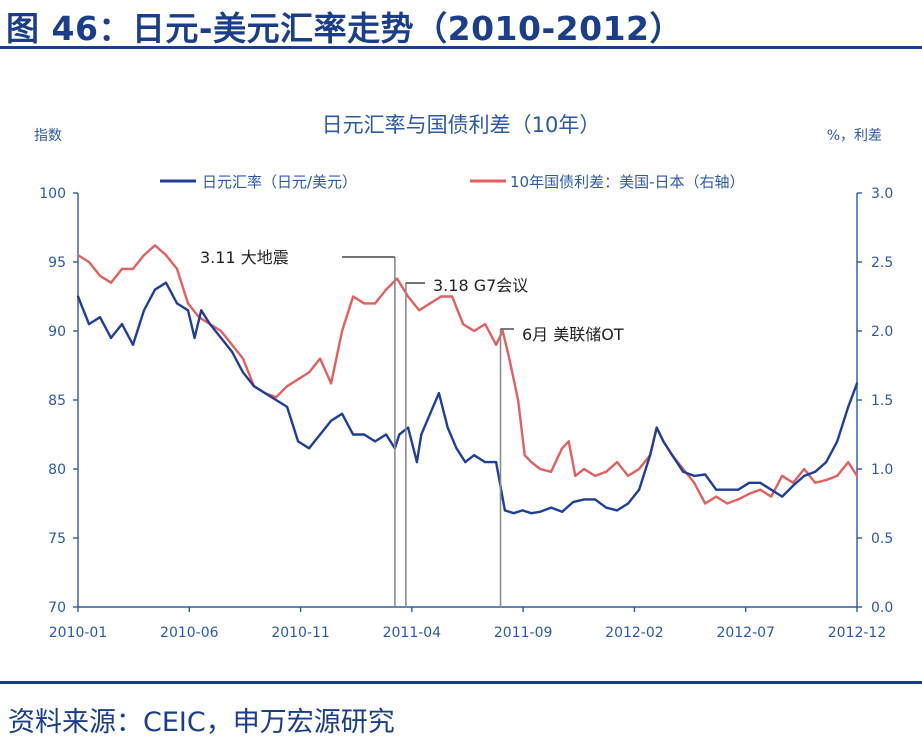 The height and width of the screenshot is (744, 922). What do you see at coordinates (57, 539) in the screenshot?
I see `y-tick-label: 75` at bounding box center [57, 539].